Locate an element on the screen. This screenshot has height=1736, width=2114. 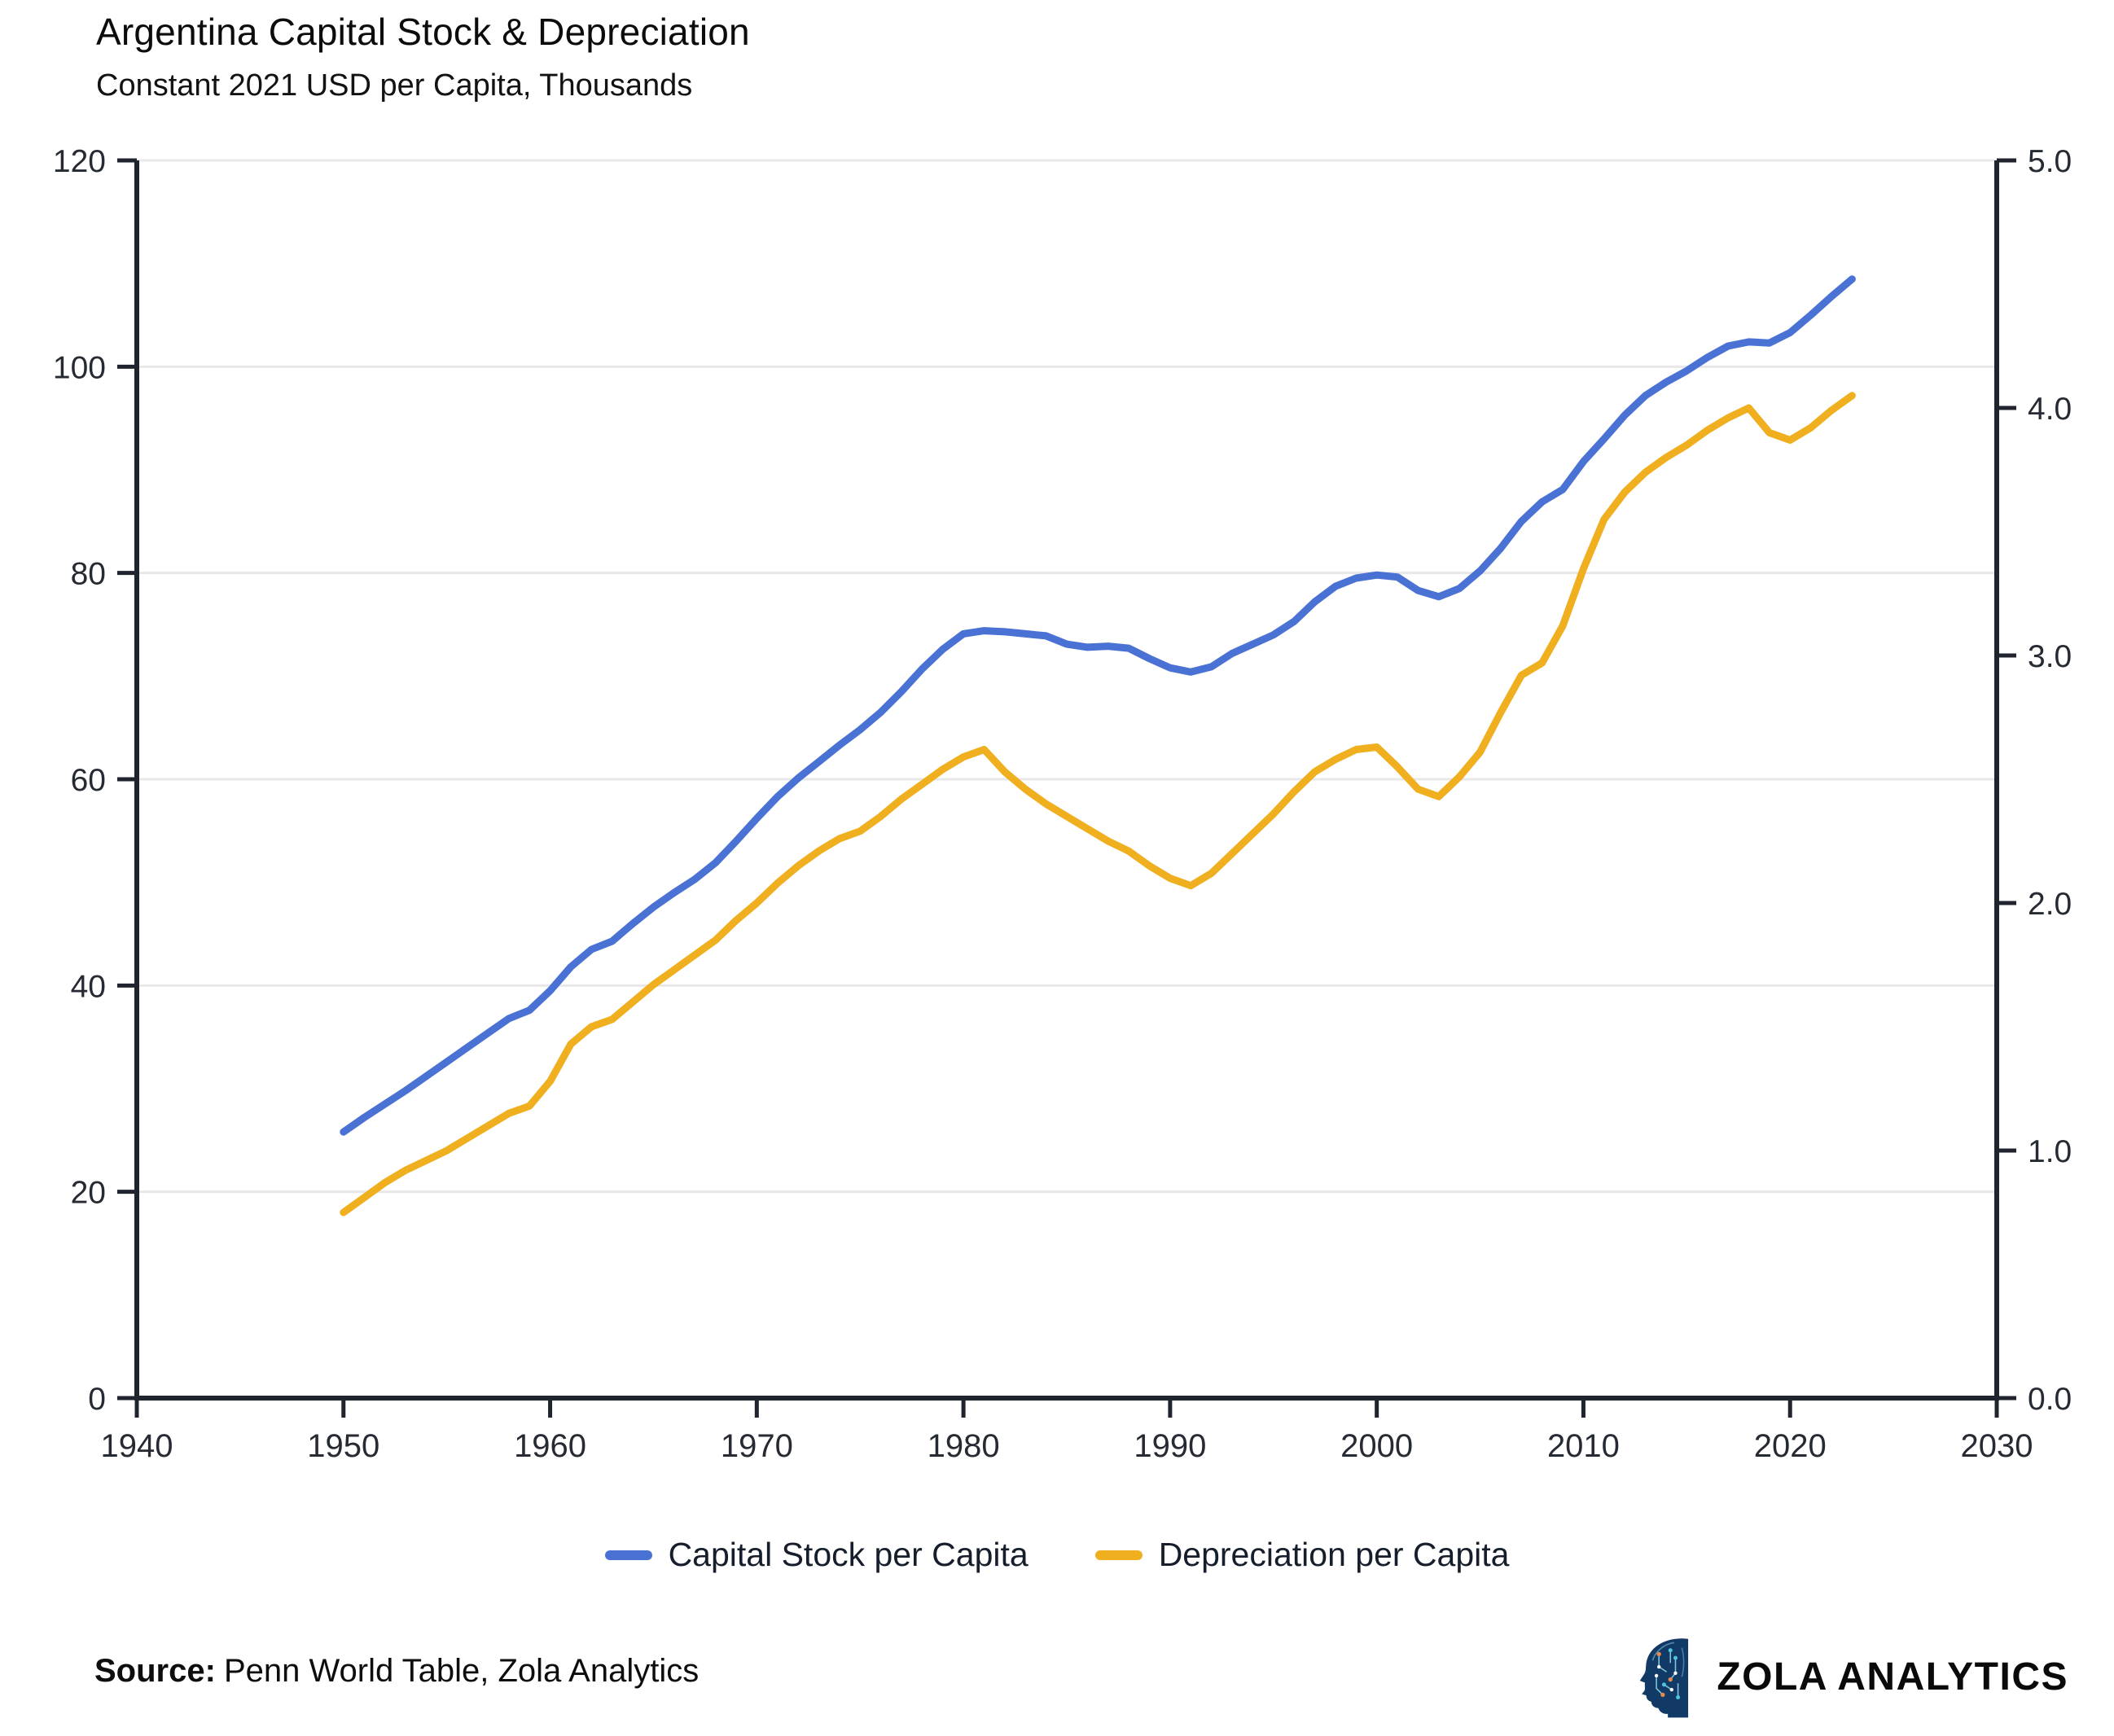
legend-item-depreciation: Depreciation per Capita is located at coordinates (1302, 1555).